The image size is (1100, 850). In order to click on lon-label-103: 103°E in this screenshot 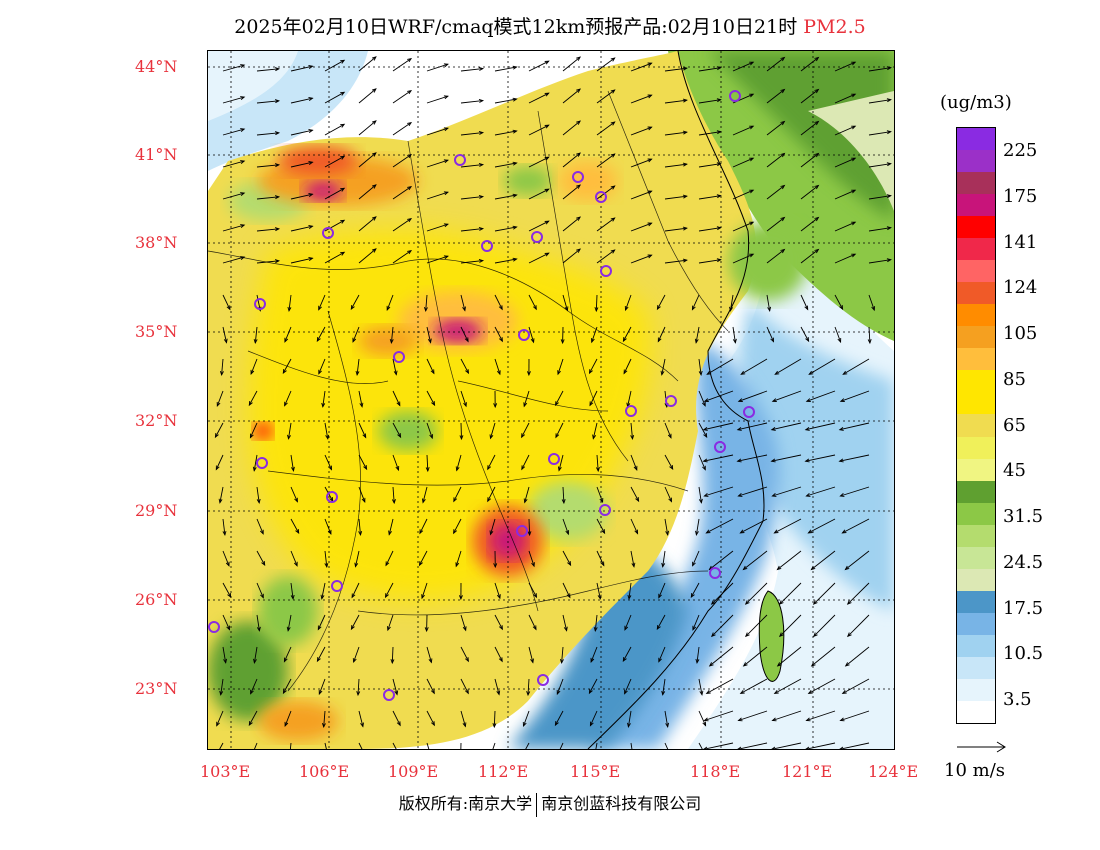, I will do `click(225, 771)`.